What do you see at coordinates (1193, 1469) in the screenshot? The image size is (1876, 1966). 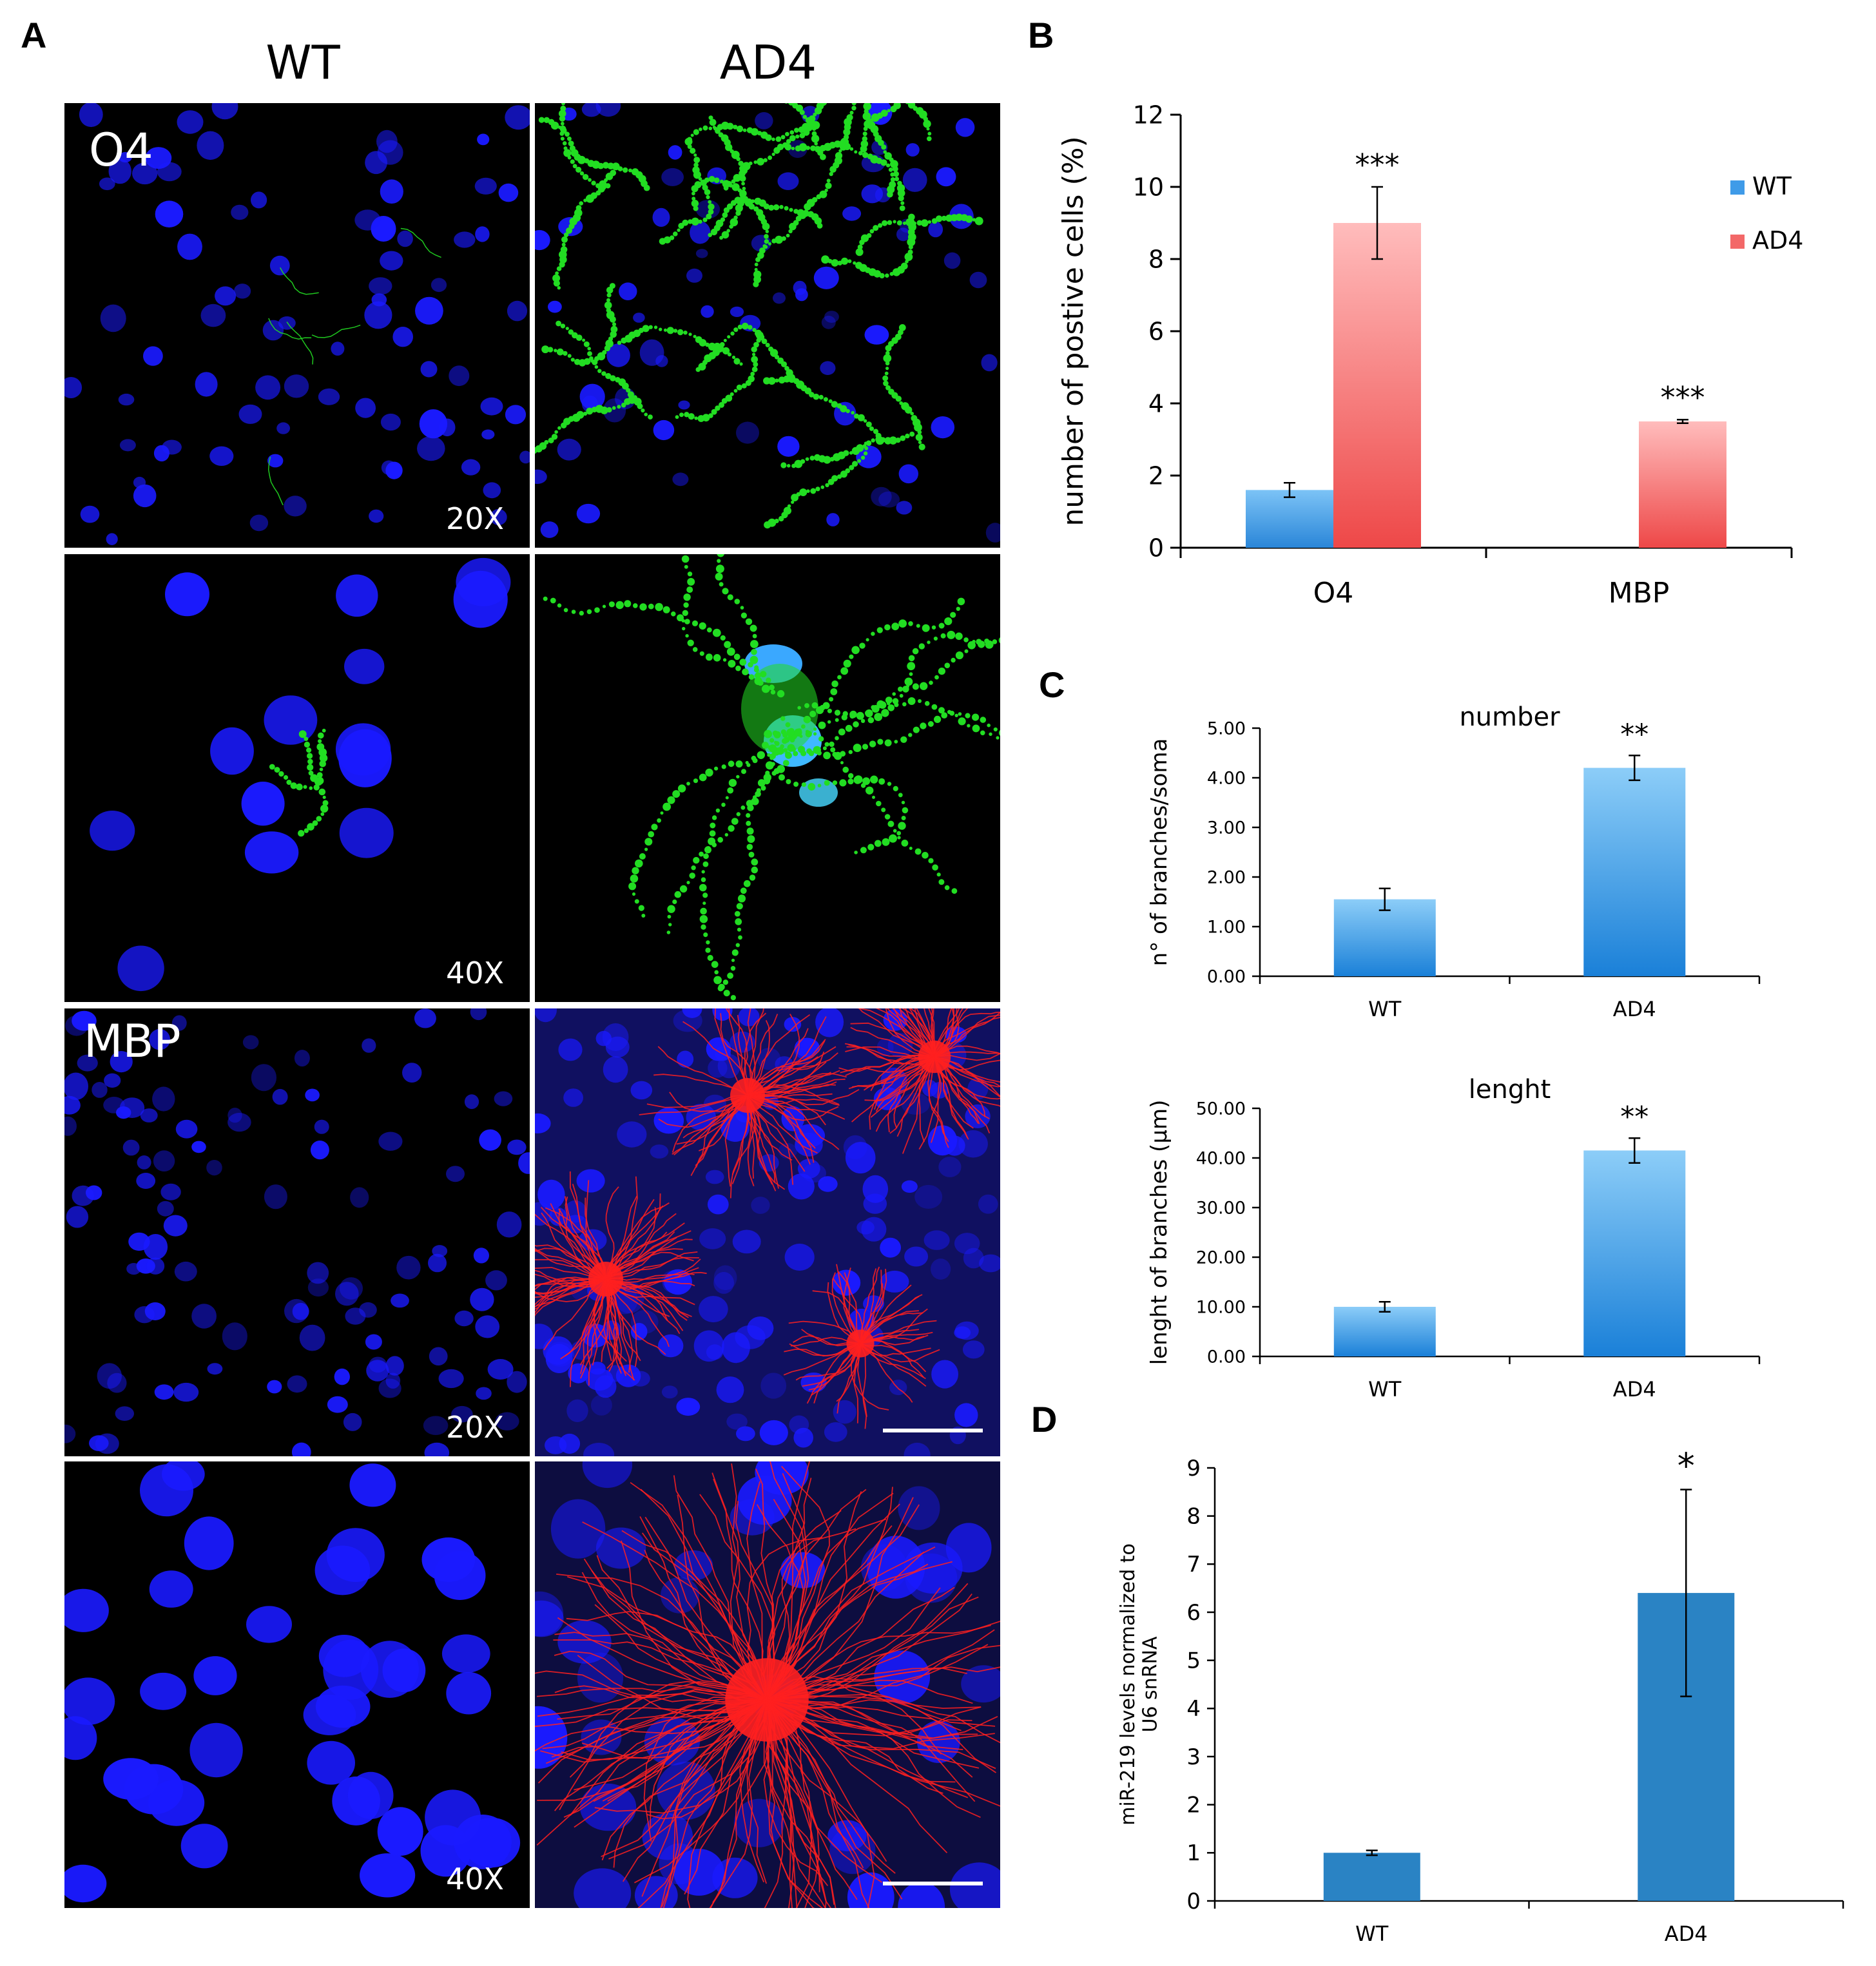 I see `y-tick-label: 9` at bounding box center [1193, 1469].